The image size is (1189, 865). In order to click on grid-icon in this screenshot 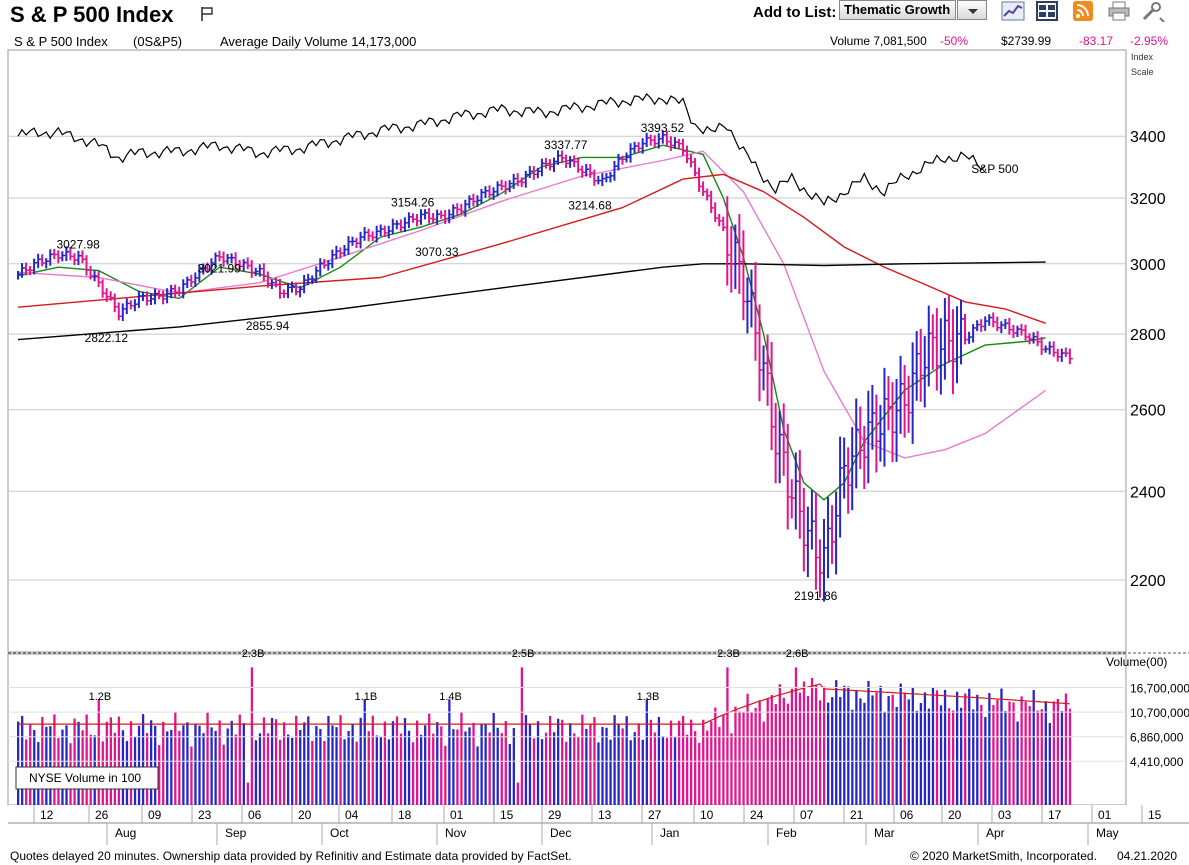, I will do `click(1047, 11)`.